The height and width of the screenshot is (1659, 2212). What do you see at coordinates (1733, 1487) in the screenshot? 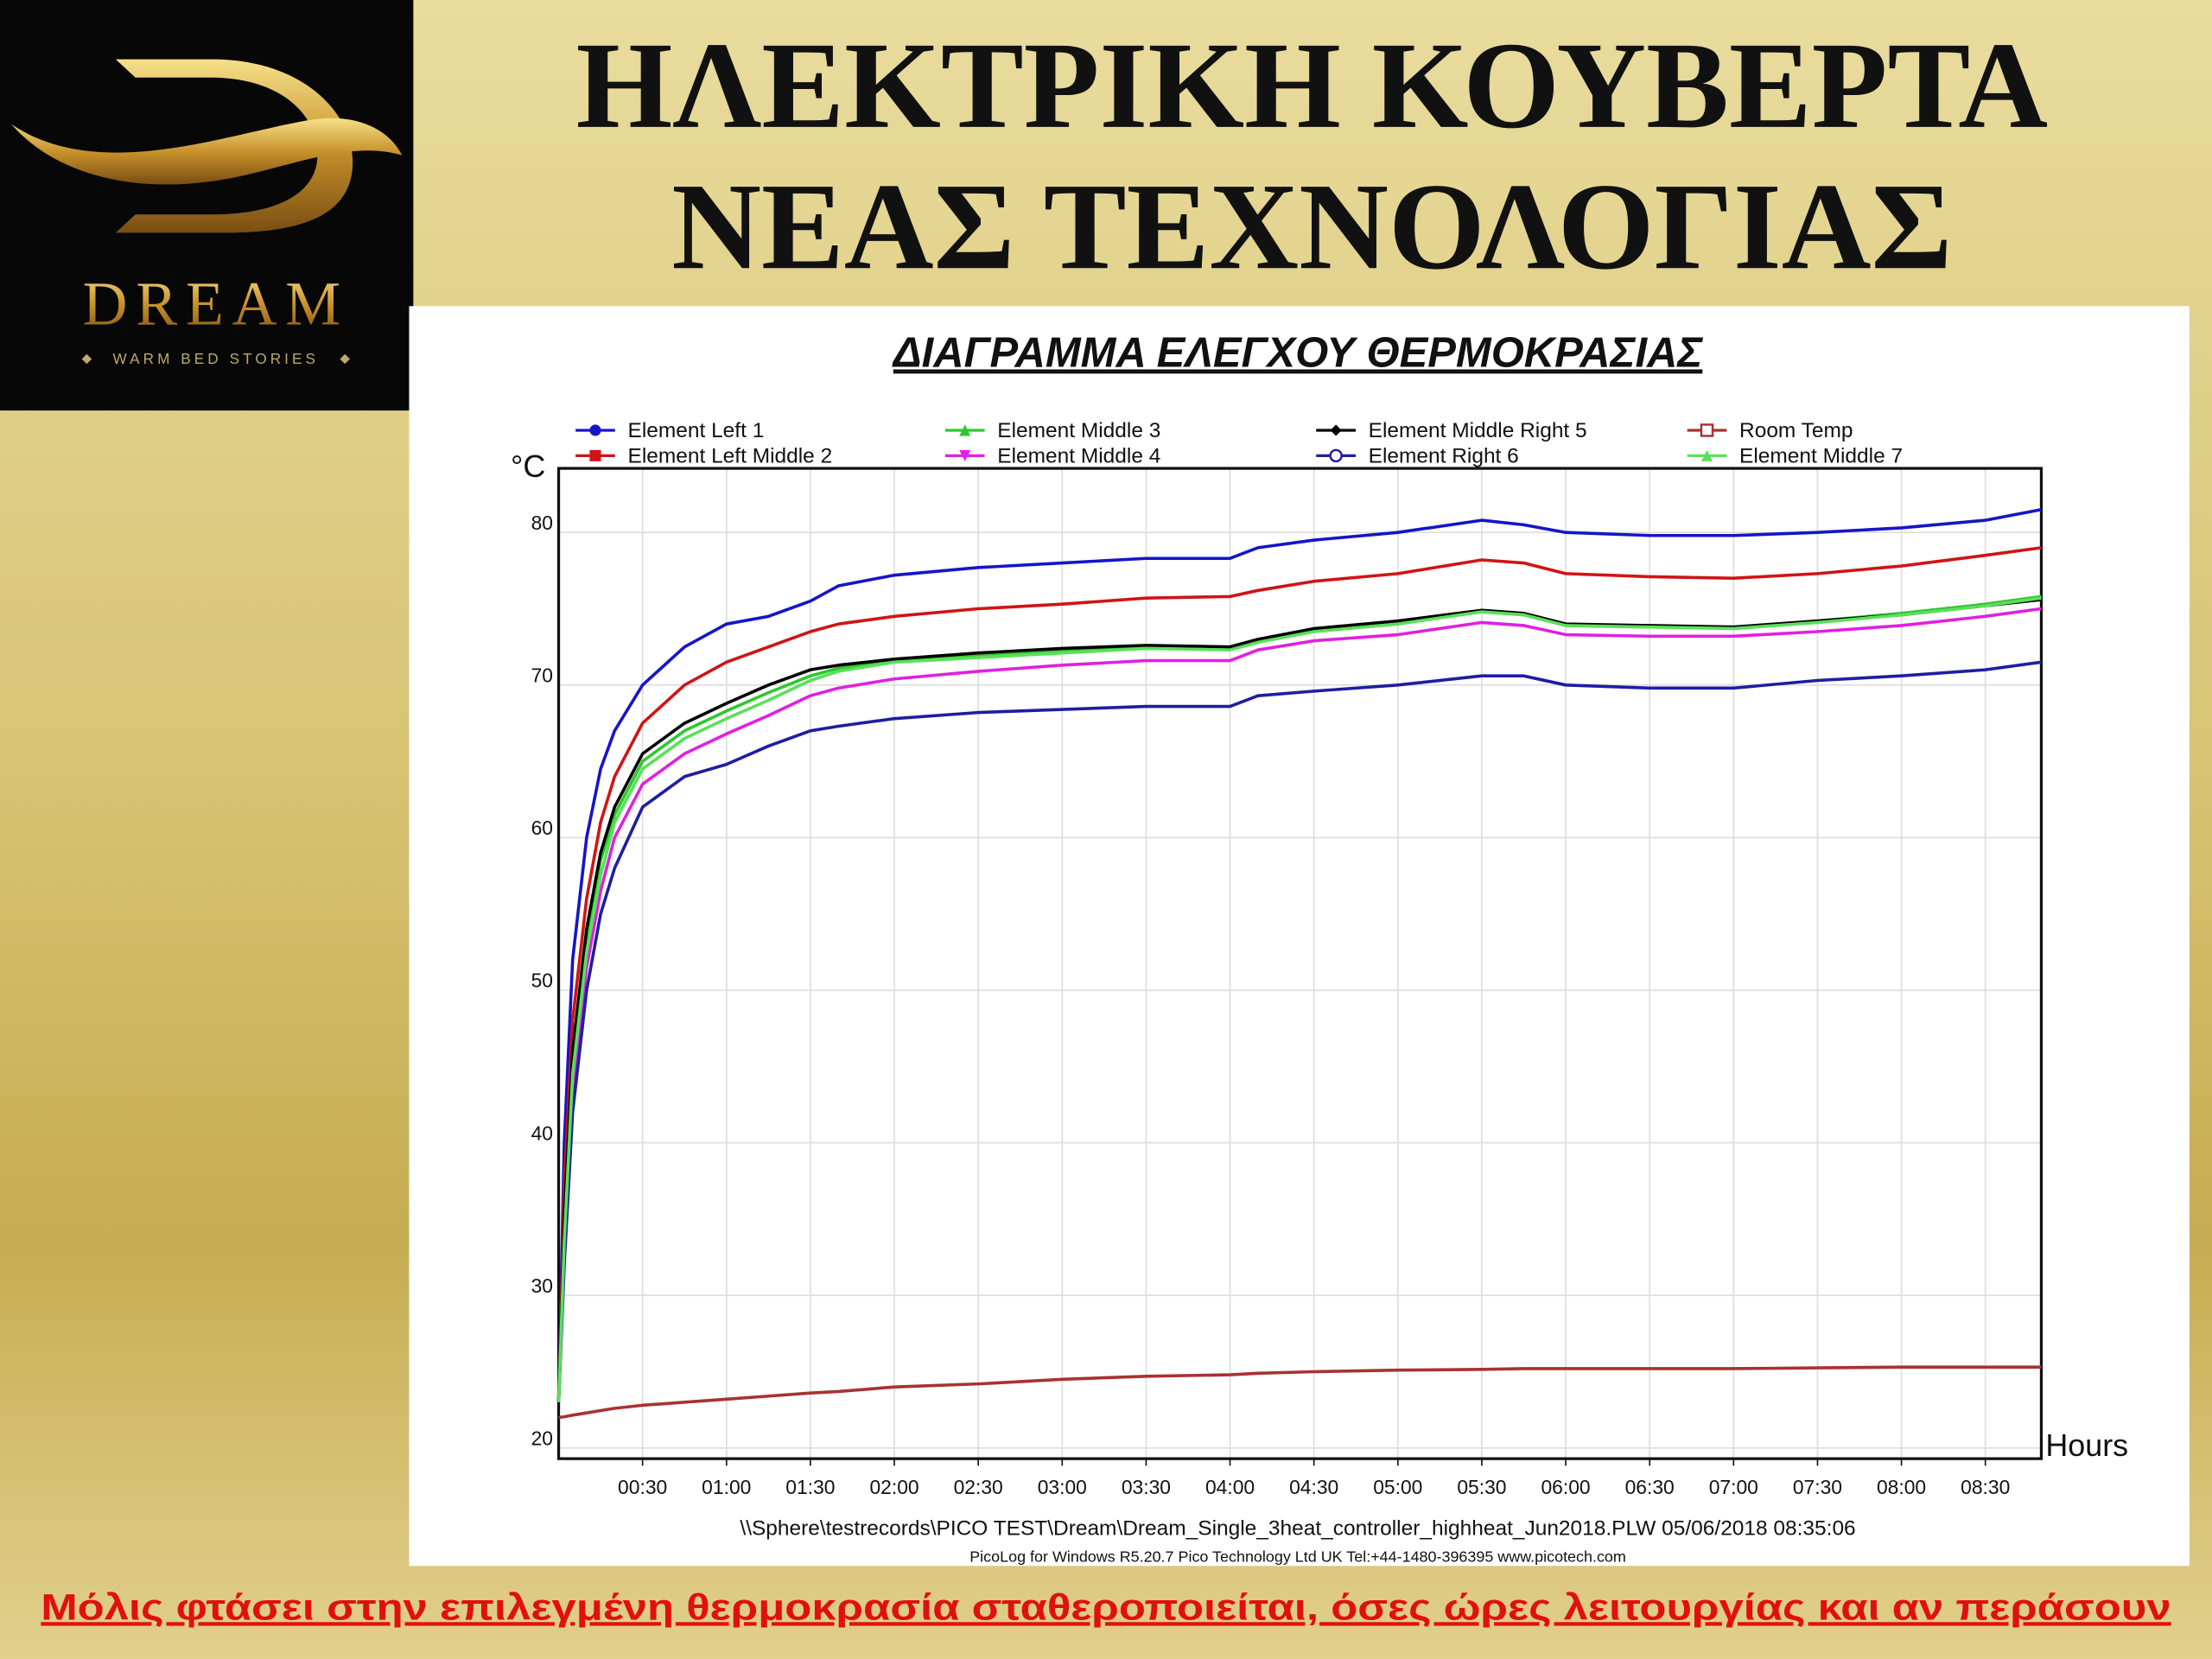
I see `x-tick-label: 07:00` at bounding box center [1733, 1487].